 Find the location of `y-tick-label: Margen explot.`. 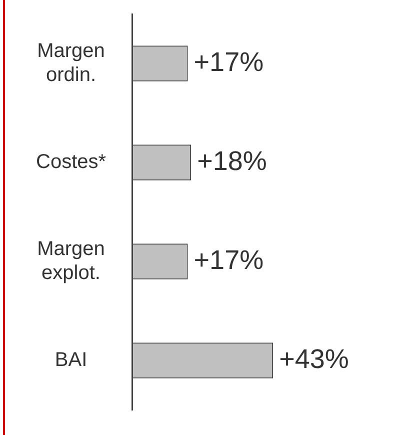

y-tick-label: Margen explot. is located at coordinates (71, 261).